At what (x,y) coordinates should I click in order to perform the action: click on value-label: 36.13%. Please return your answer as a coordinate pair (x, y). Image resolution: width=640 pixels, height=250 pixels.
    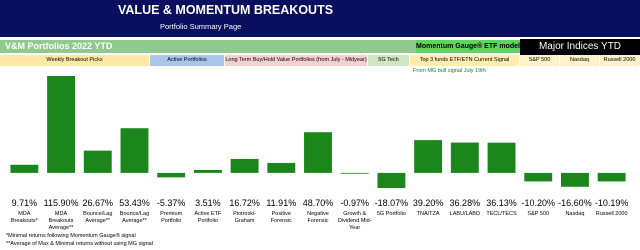
    Looking at the image, I should click on (501, 203).